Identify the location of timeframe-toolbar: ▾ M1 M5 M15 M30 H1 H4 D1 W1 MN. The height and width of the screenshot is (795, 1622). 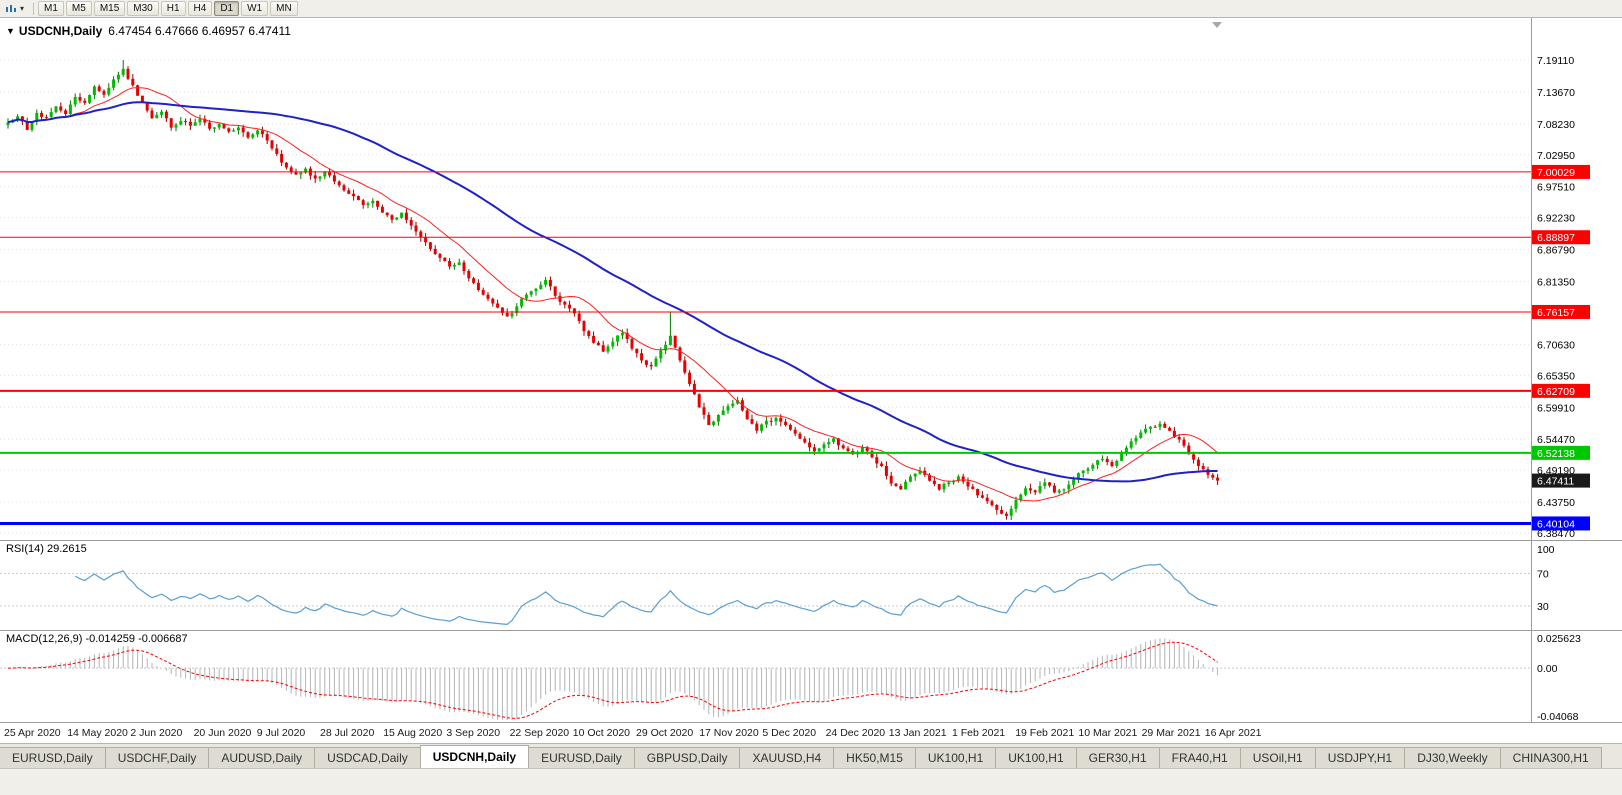
(811, 9).